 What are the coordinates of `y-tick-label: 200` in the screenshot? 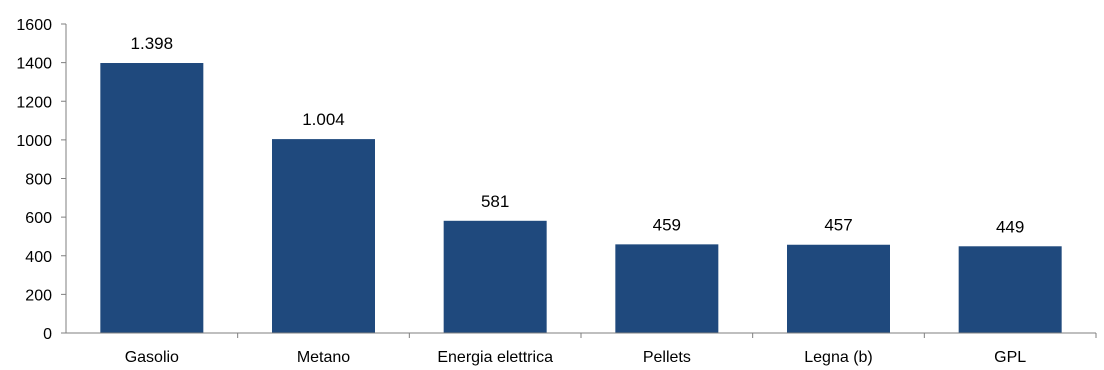 It's located at (38, 295).